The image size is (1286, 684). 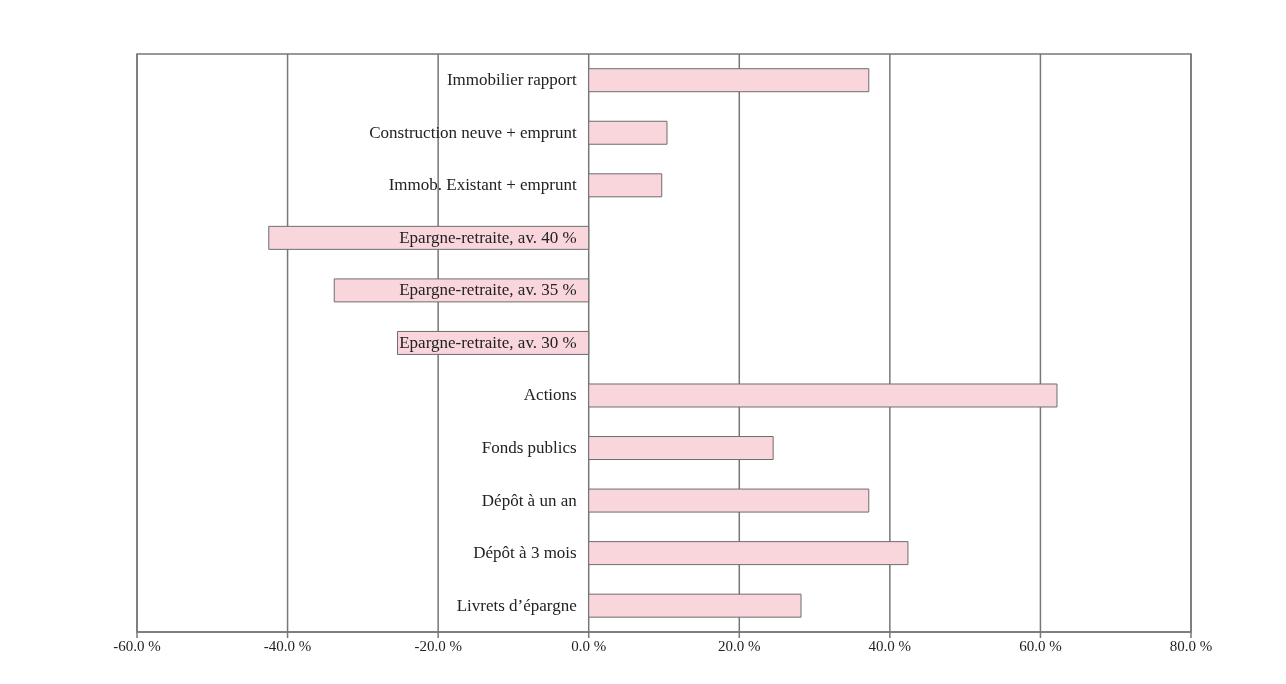 I want to click on x-tick-label: -60.0 %, so click(x=137, y=645).